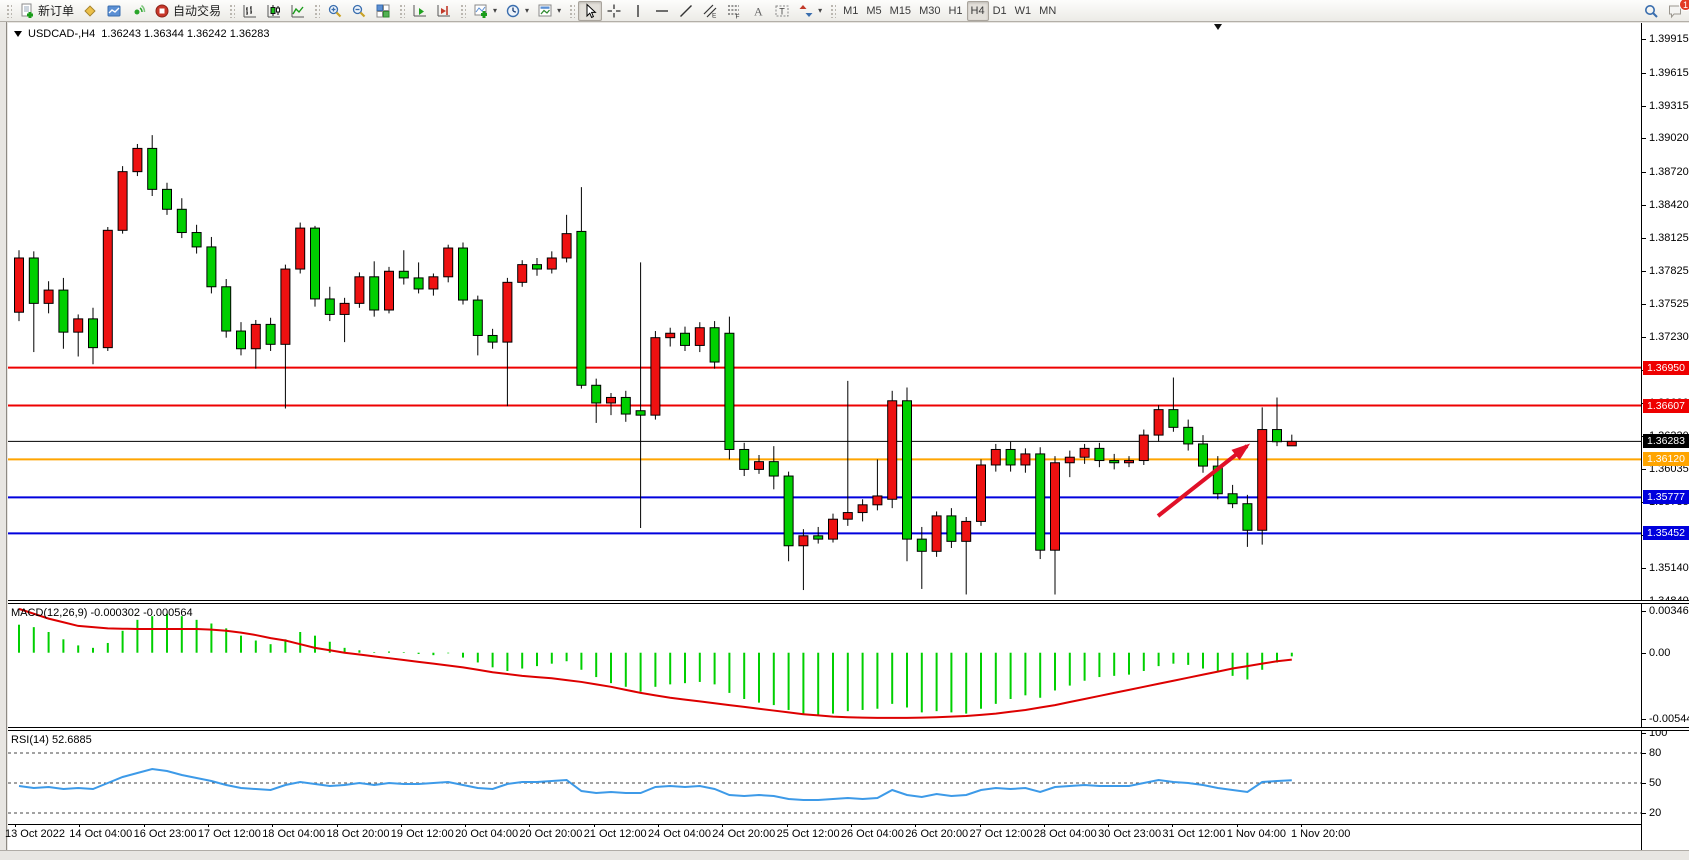  Describe the element at coordinates (1000, 11) in the screenshot. I see `timeframe-button-d1: D1` at that location.